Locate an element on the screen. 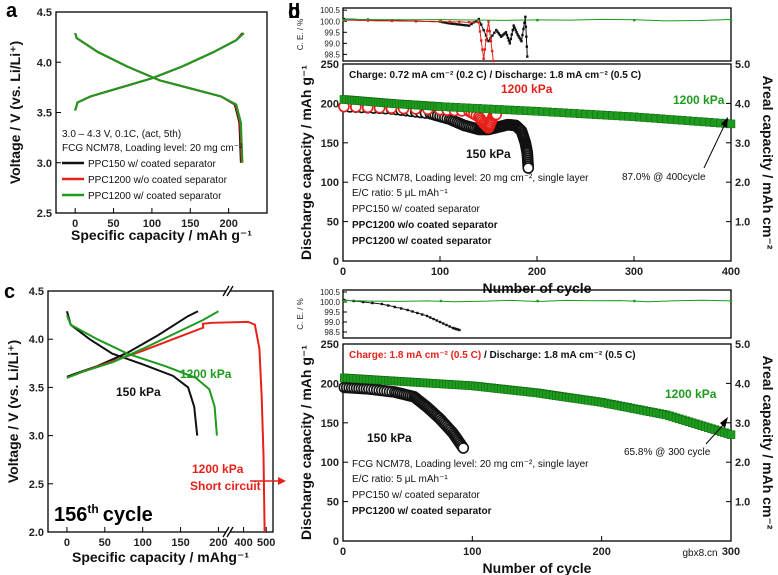  condition-text: FCG NCM78, Loading level: 20 mg cm⁻² is located at coordinates (152, 148).